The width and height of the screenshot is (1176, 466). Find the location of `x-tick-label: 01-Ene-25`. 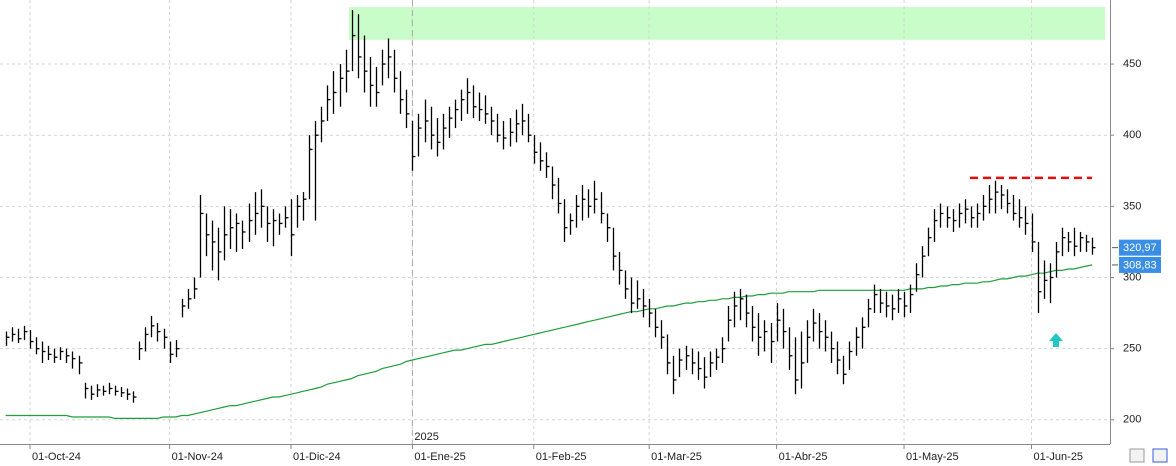

x-tick-label: 01-Ene-25 is located at coordinates (439, 457).